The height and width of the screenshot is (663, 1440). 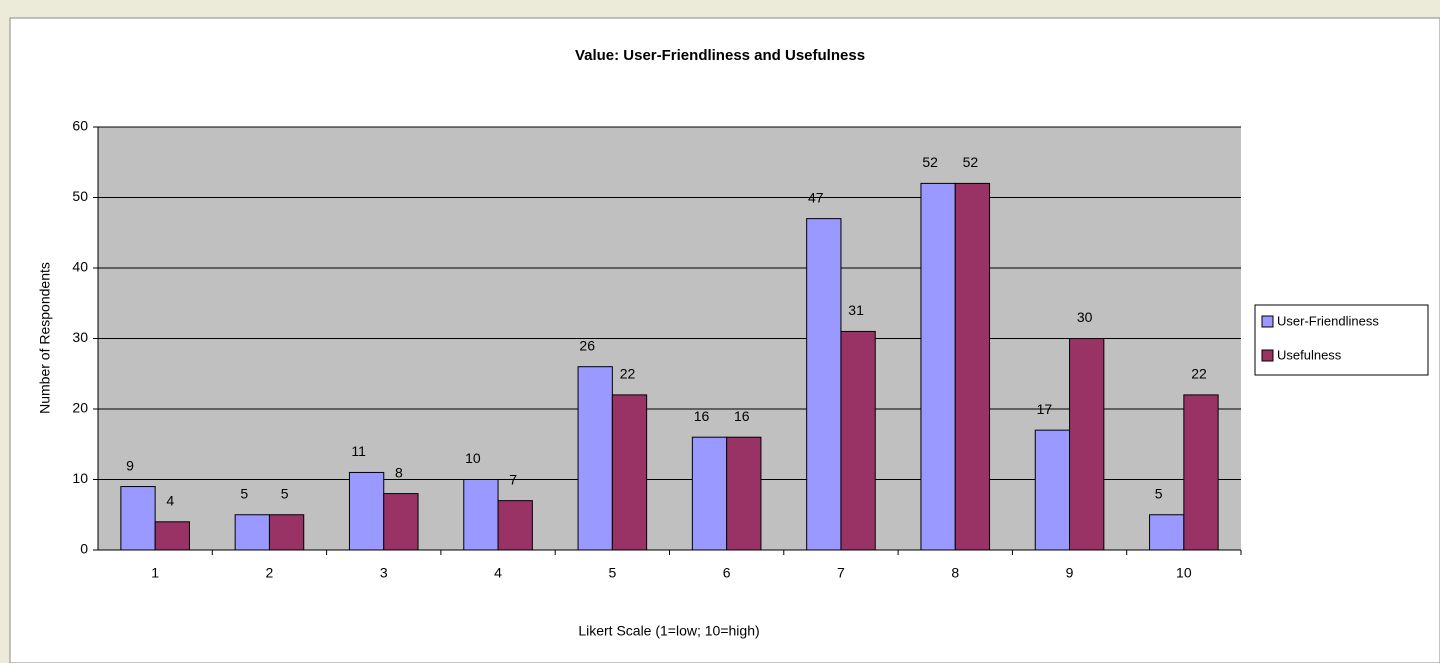 What do you see at coordinates (612, 573) in the screenshot?
I see `x-tick-label: 5` at bounding box center [612, 573].